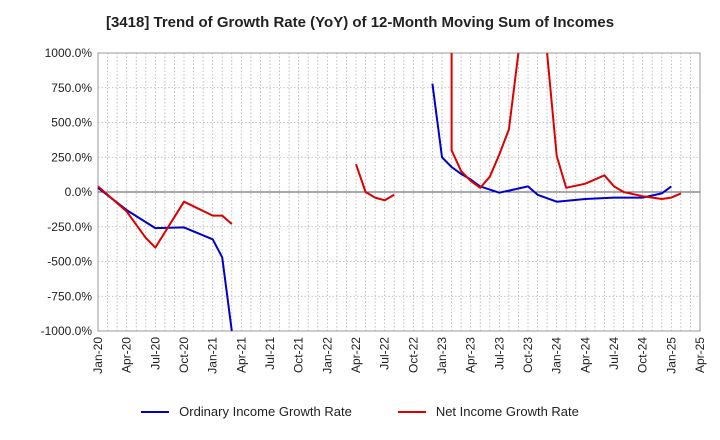  Describe the element at coordinates (79, 192) in the screenshot. I see `y-tick-label: 0.0%` at that location.